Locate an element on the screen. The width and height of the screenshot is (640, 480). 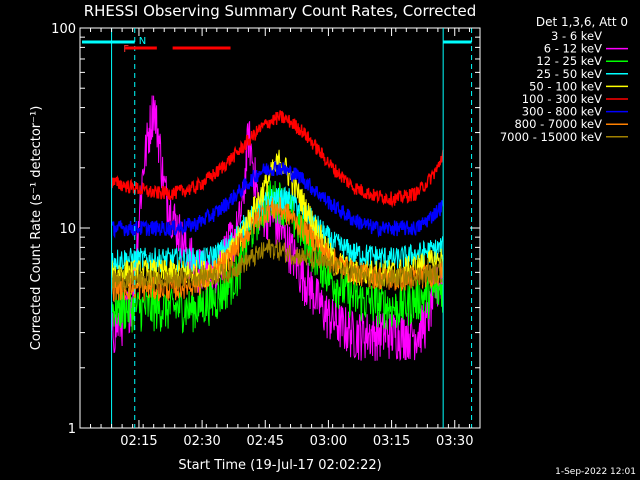
series-line-800-7000-kev is located at coordinates (277, 250).